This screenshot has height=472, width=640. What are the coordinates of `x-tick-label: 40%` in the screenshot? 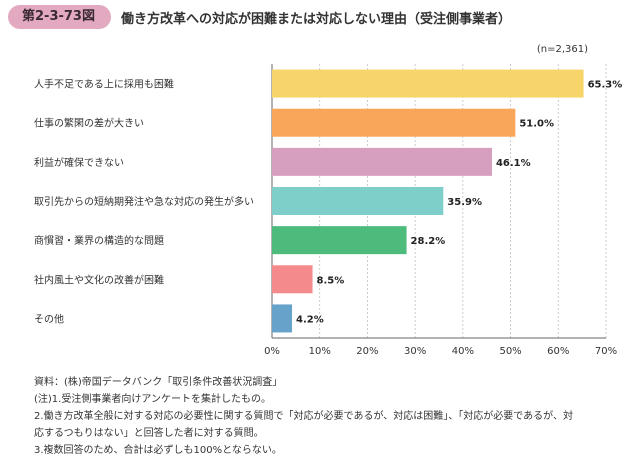 It's located at (463, 351).